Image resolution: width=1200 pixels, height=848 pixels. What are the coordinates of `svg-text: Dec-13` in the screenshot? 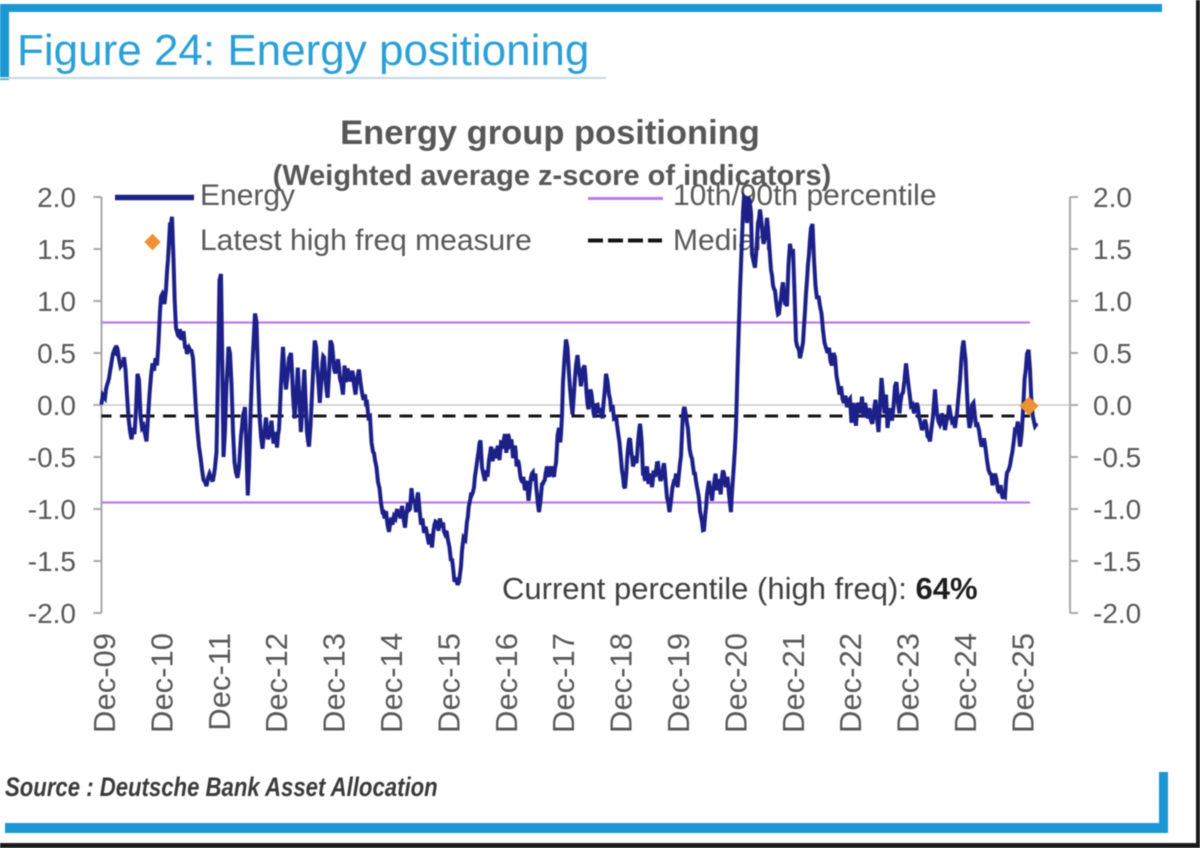 It's located at (334, 683).